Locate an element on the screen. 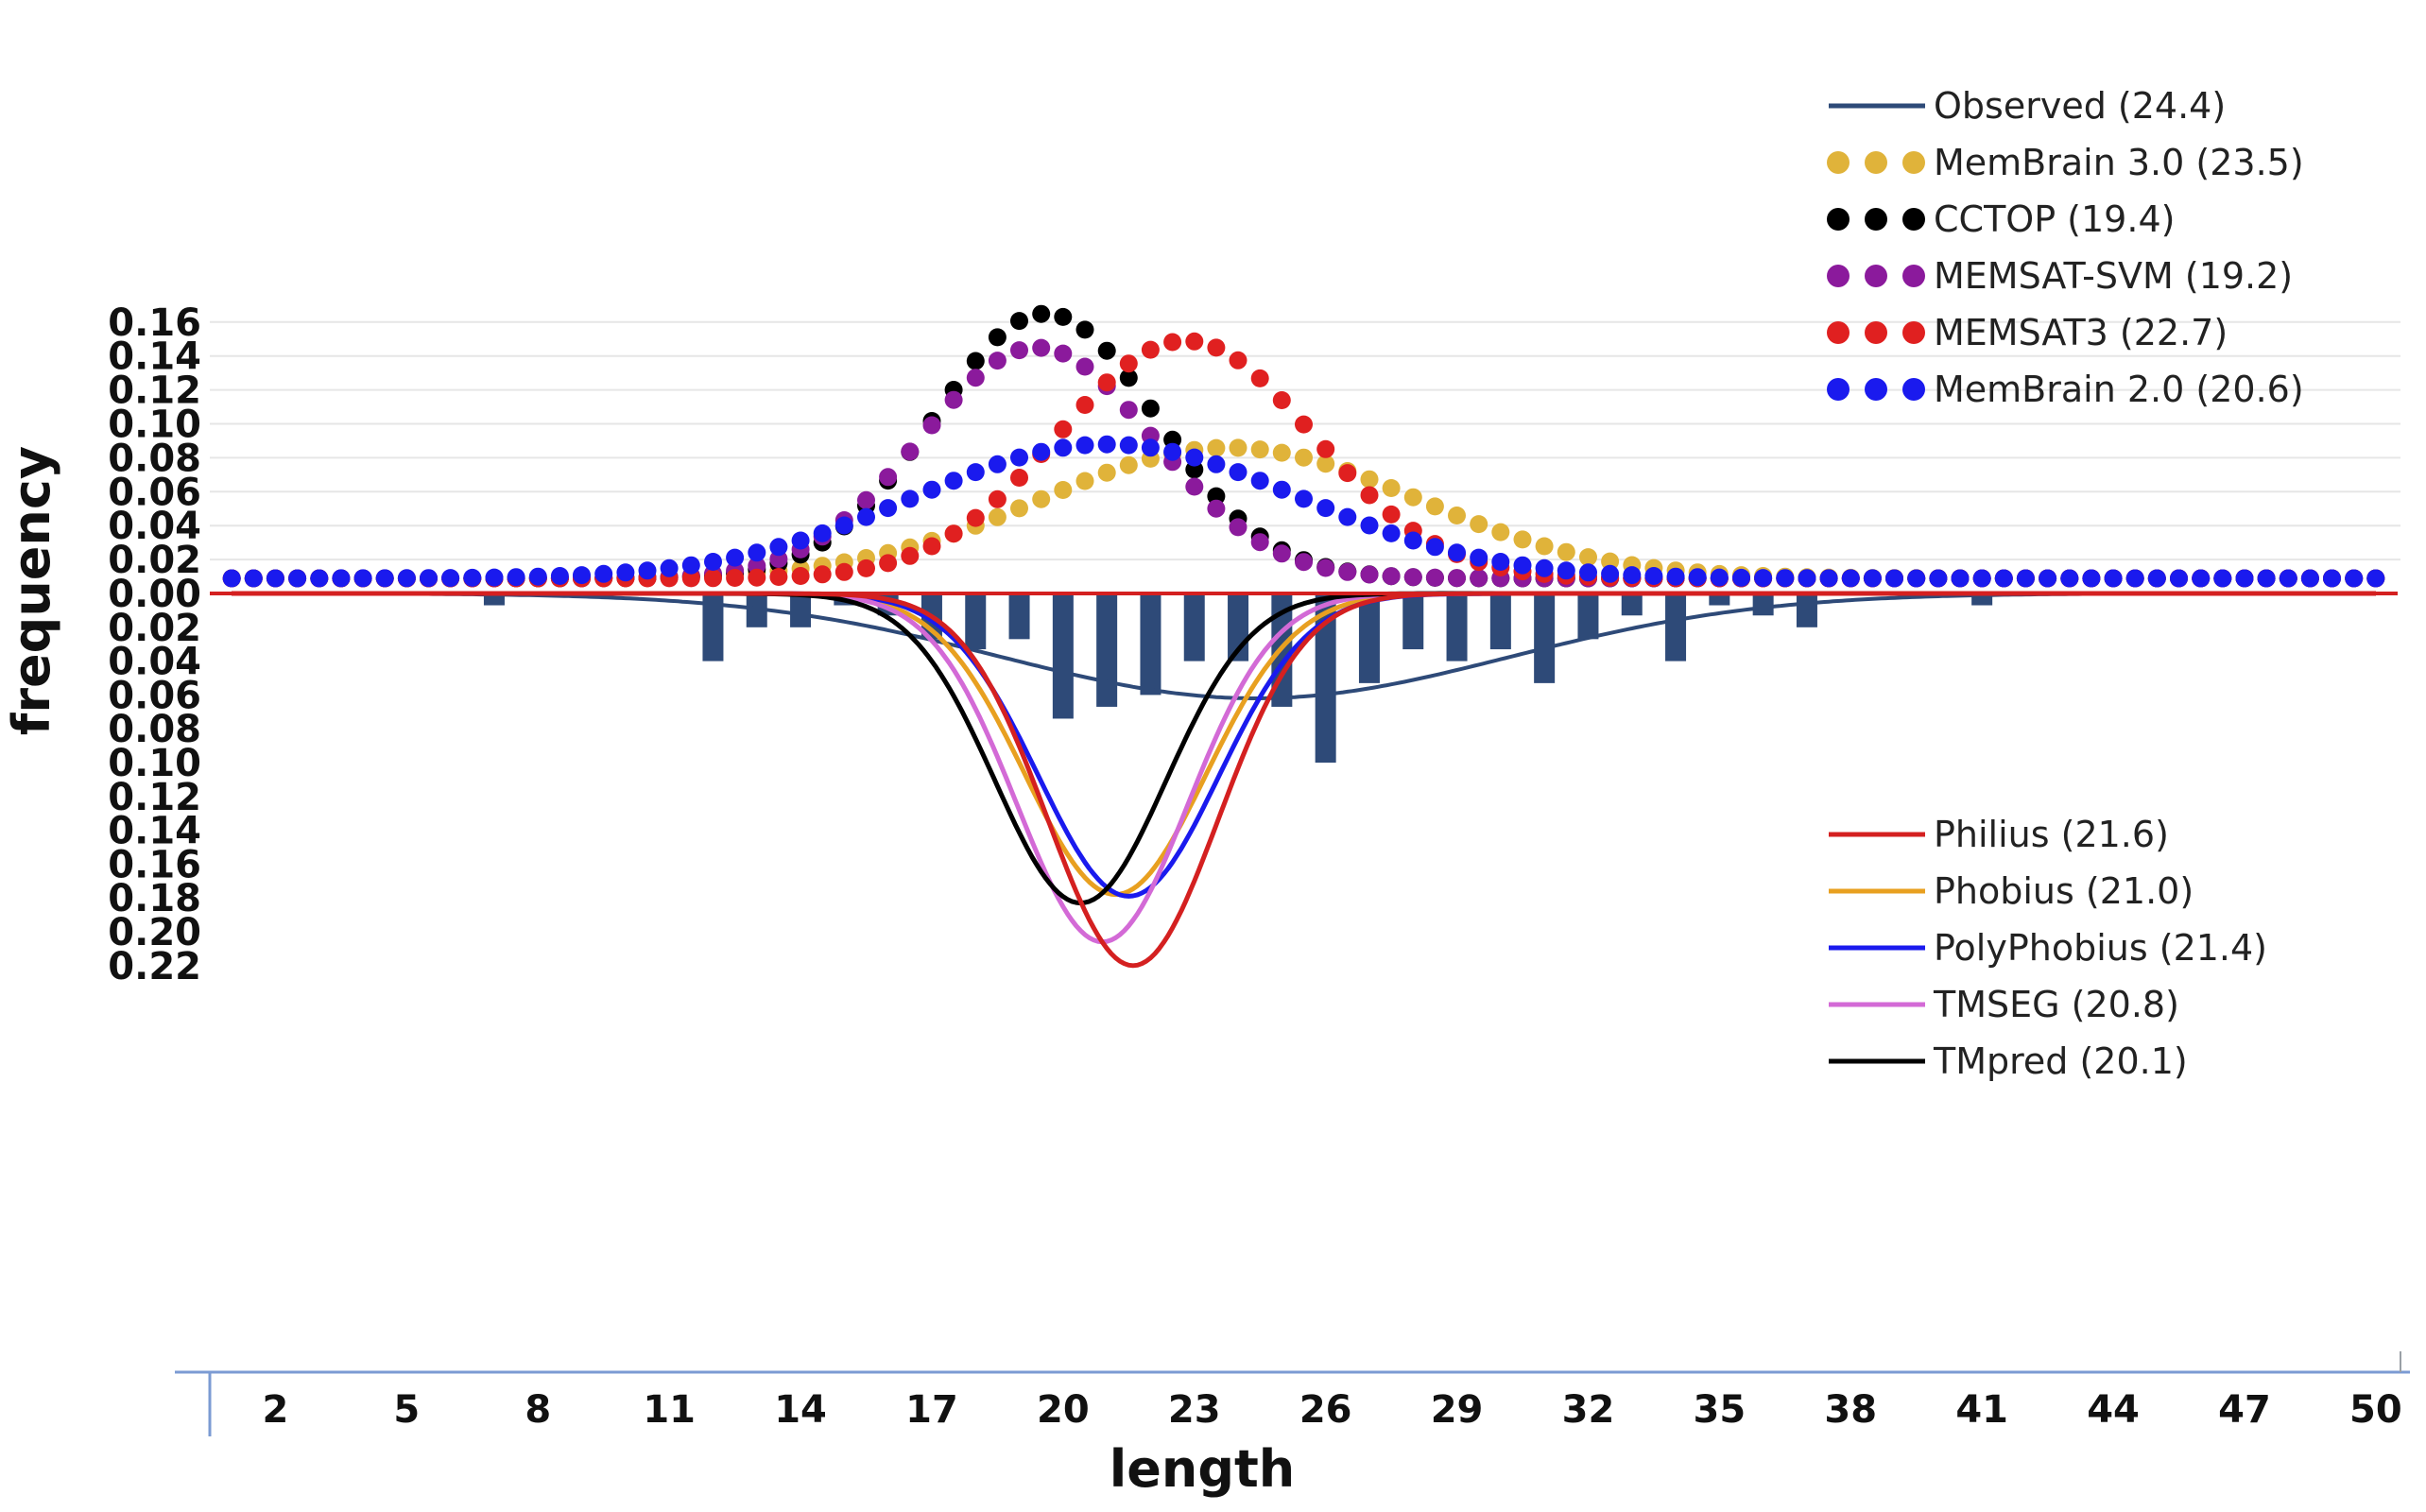 This screenshot has width=2426, height=1512. observed-bars is located at coordinates (1238, 678).